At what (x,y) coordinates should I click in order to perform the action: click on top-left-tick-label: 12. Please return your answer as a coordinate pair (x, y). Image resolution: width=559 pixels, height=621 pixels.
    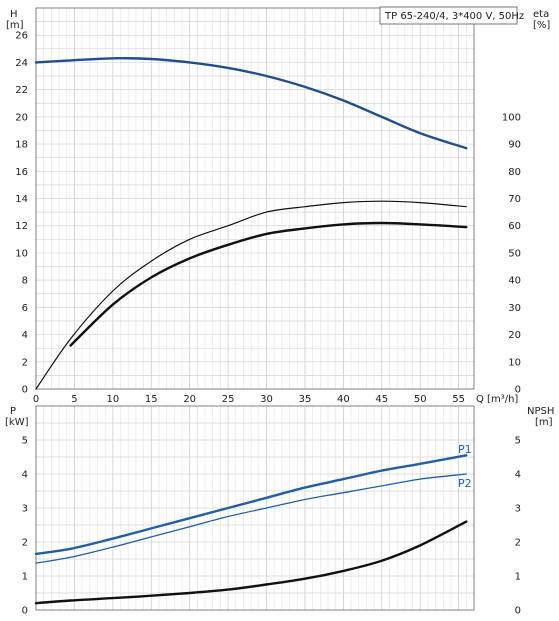
    Looking at the image, I should click on (21, 226).